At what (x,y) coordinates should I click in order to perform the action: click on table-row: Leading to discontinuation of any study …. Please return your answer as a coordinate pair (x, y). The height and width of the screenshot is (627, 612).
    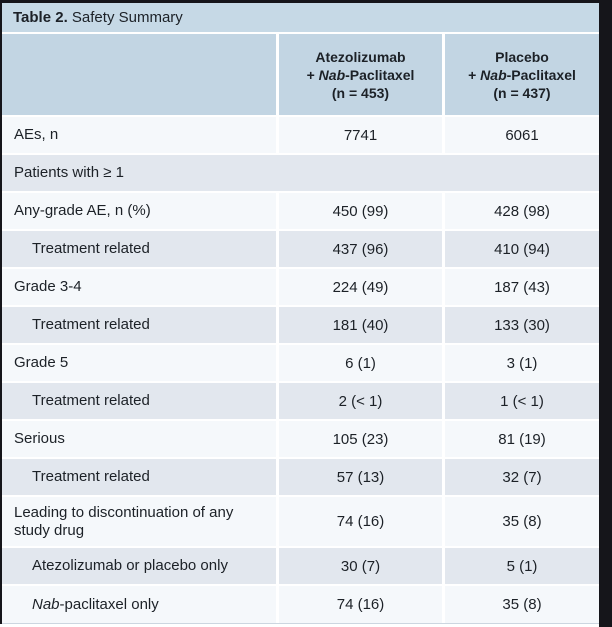
    Looking at the image, I should click on (300, 522).